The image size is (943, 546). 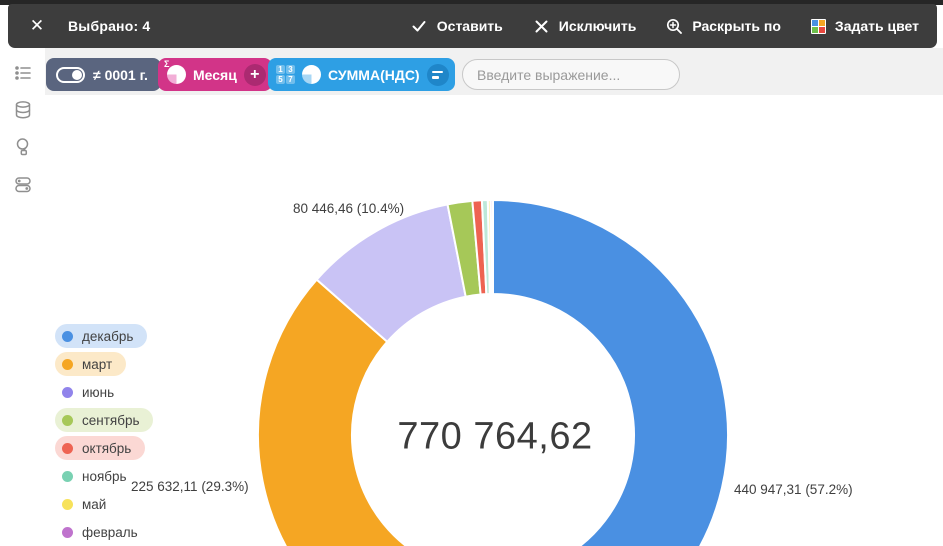 What do you see at coordinates (23, 73) in the screenshot?
I see `list-icon` at bounding box center [23, 73].